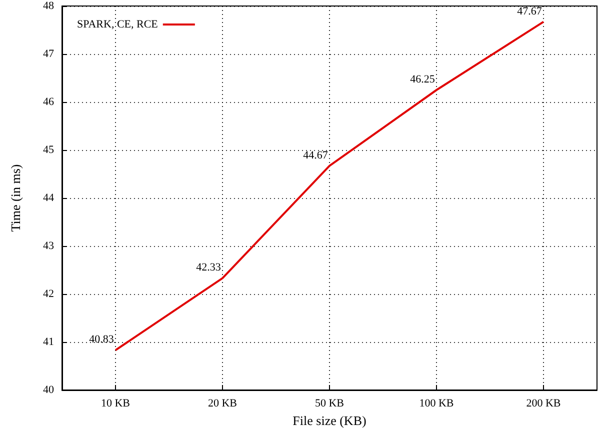 The image size is (603, 434). Describe the element at coordinates (48, 198) in the screenshot. I see `y-tick-label: 44` at that location.